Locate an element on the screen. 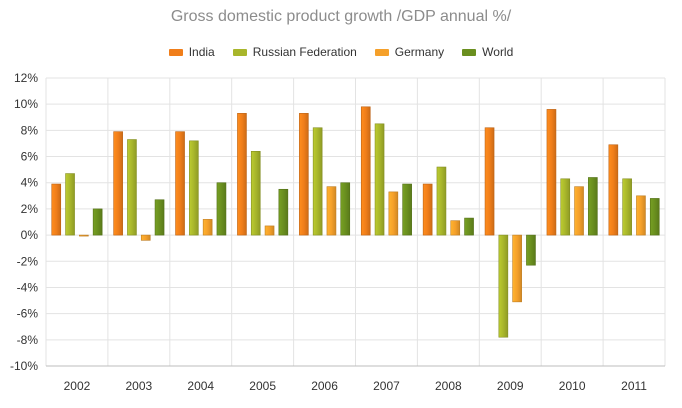 The height and width of the screenshot is (408, 682). x-tick-label: 2010 is located at coordinates (572, 386).